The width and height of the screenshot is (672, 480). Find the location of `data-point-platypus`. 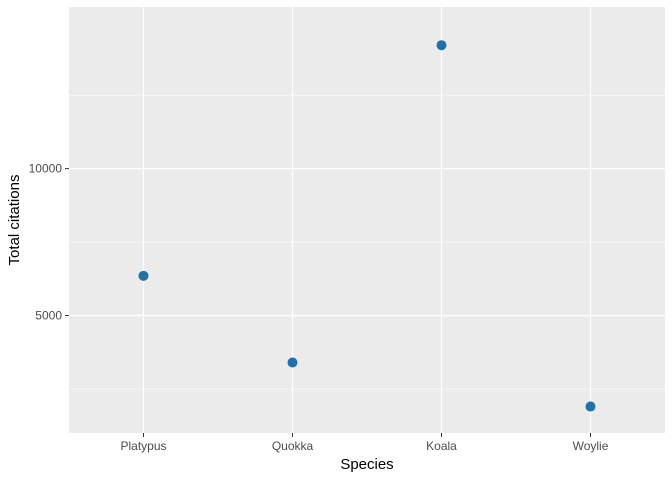

data-point-platypus is located at coordinates (143, 275).